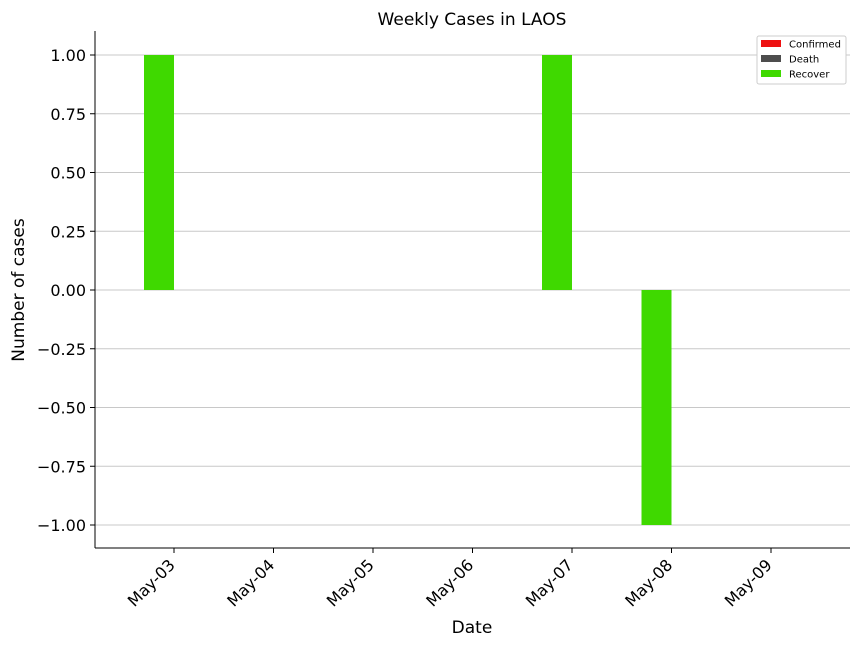  I want to click on x-tick-label: May-03, so click(151, 582).